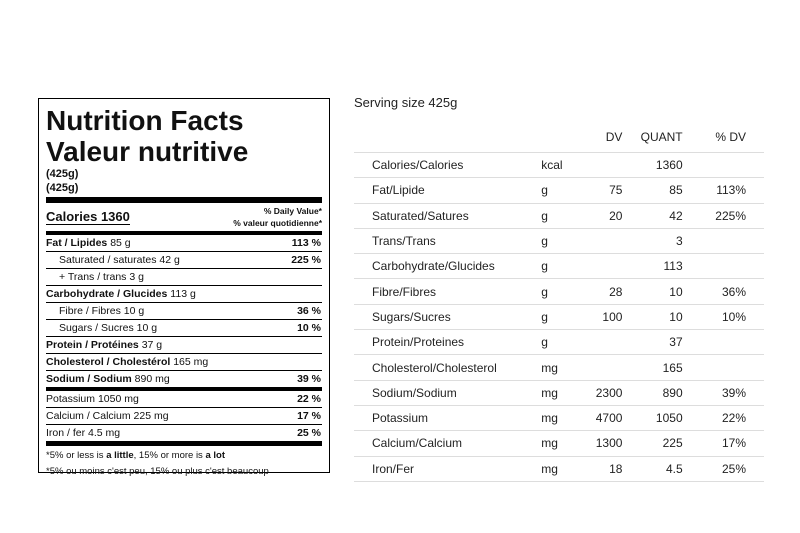 The width and height of the screenshot is (800, 533). I want to click on nutrient: Cholesterol / Cholestérol 165 mg, so click(127, 362).